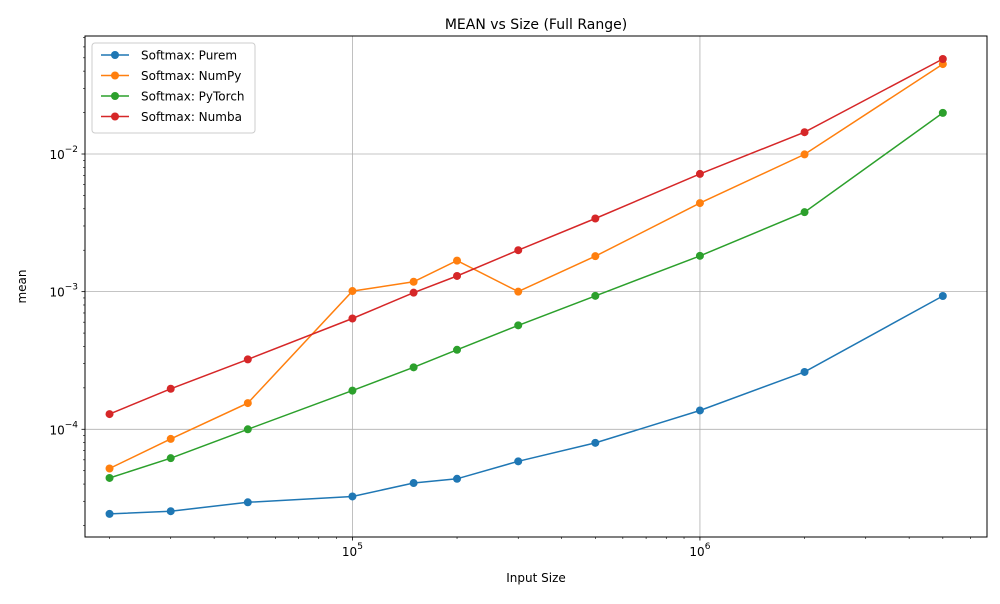 This screenshot has height=604, width=1000. I want to click on legend-label: Softmax: PyTorch, so click(193, 97).